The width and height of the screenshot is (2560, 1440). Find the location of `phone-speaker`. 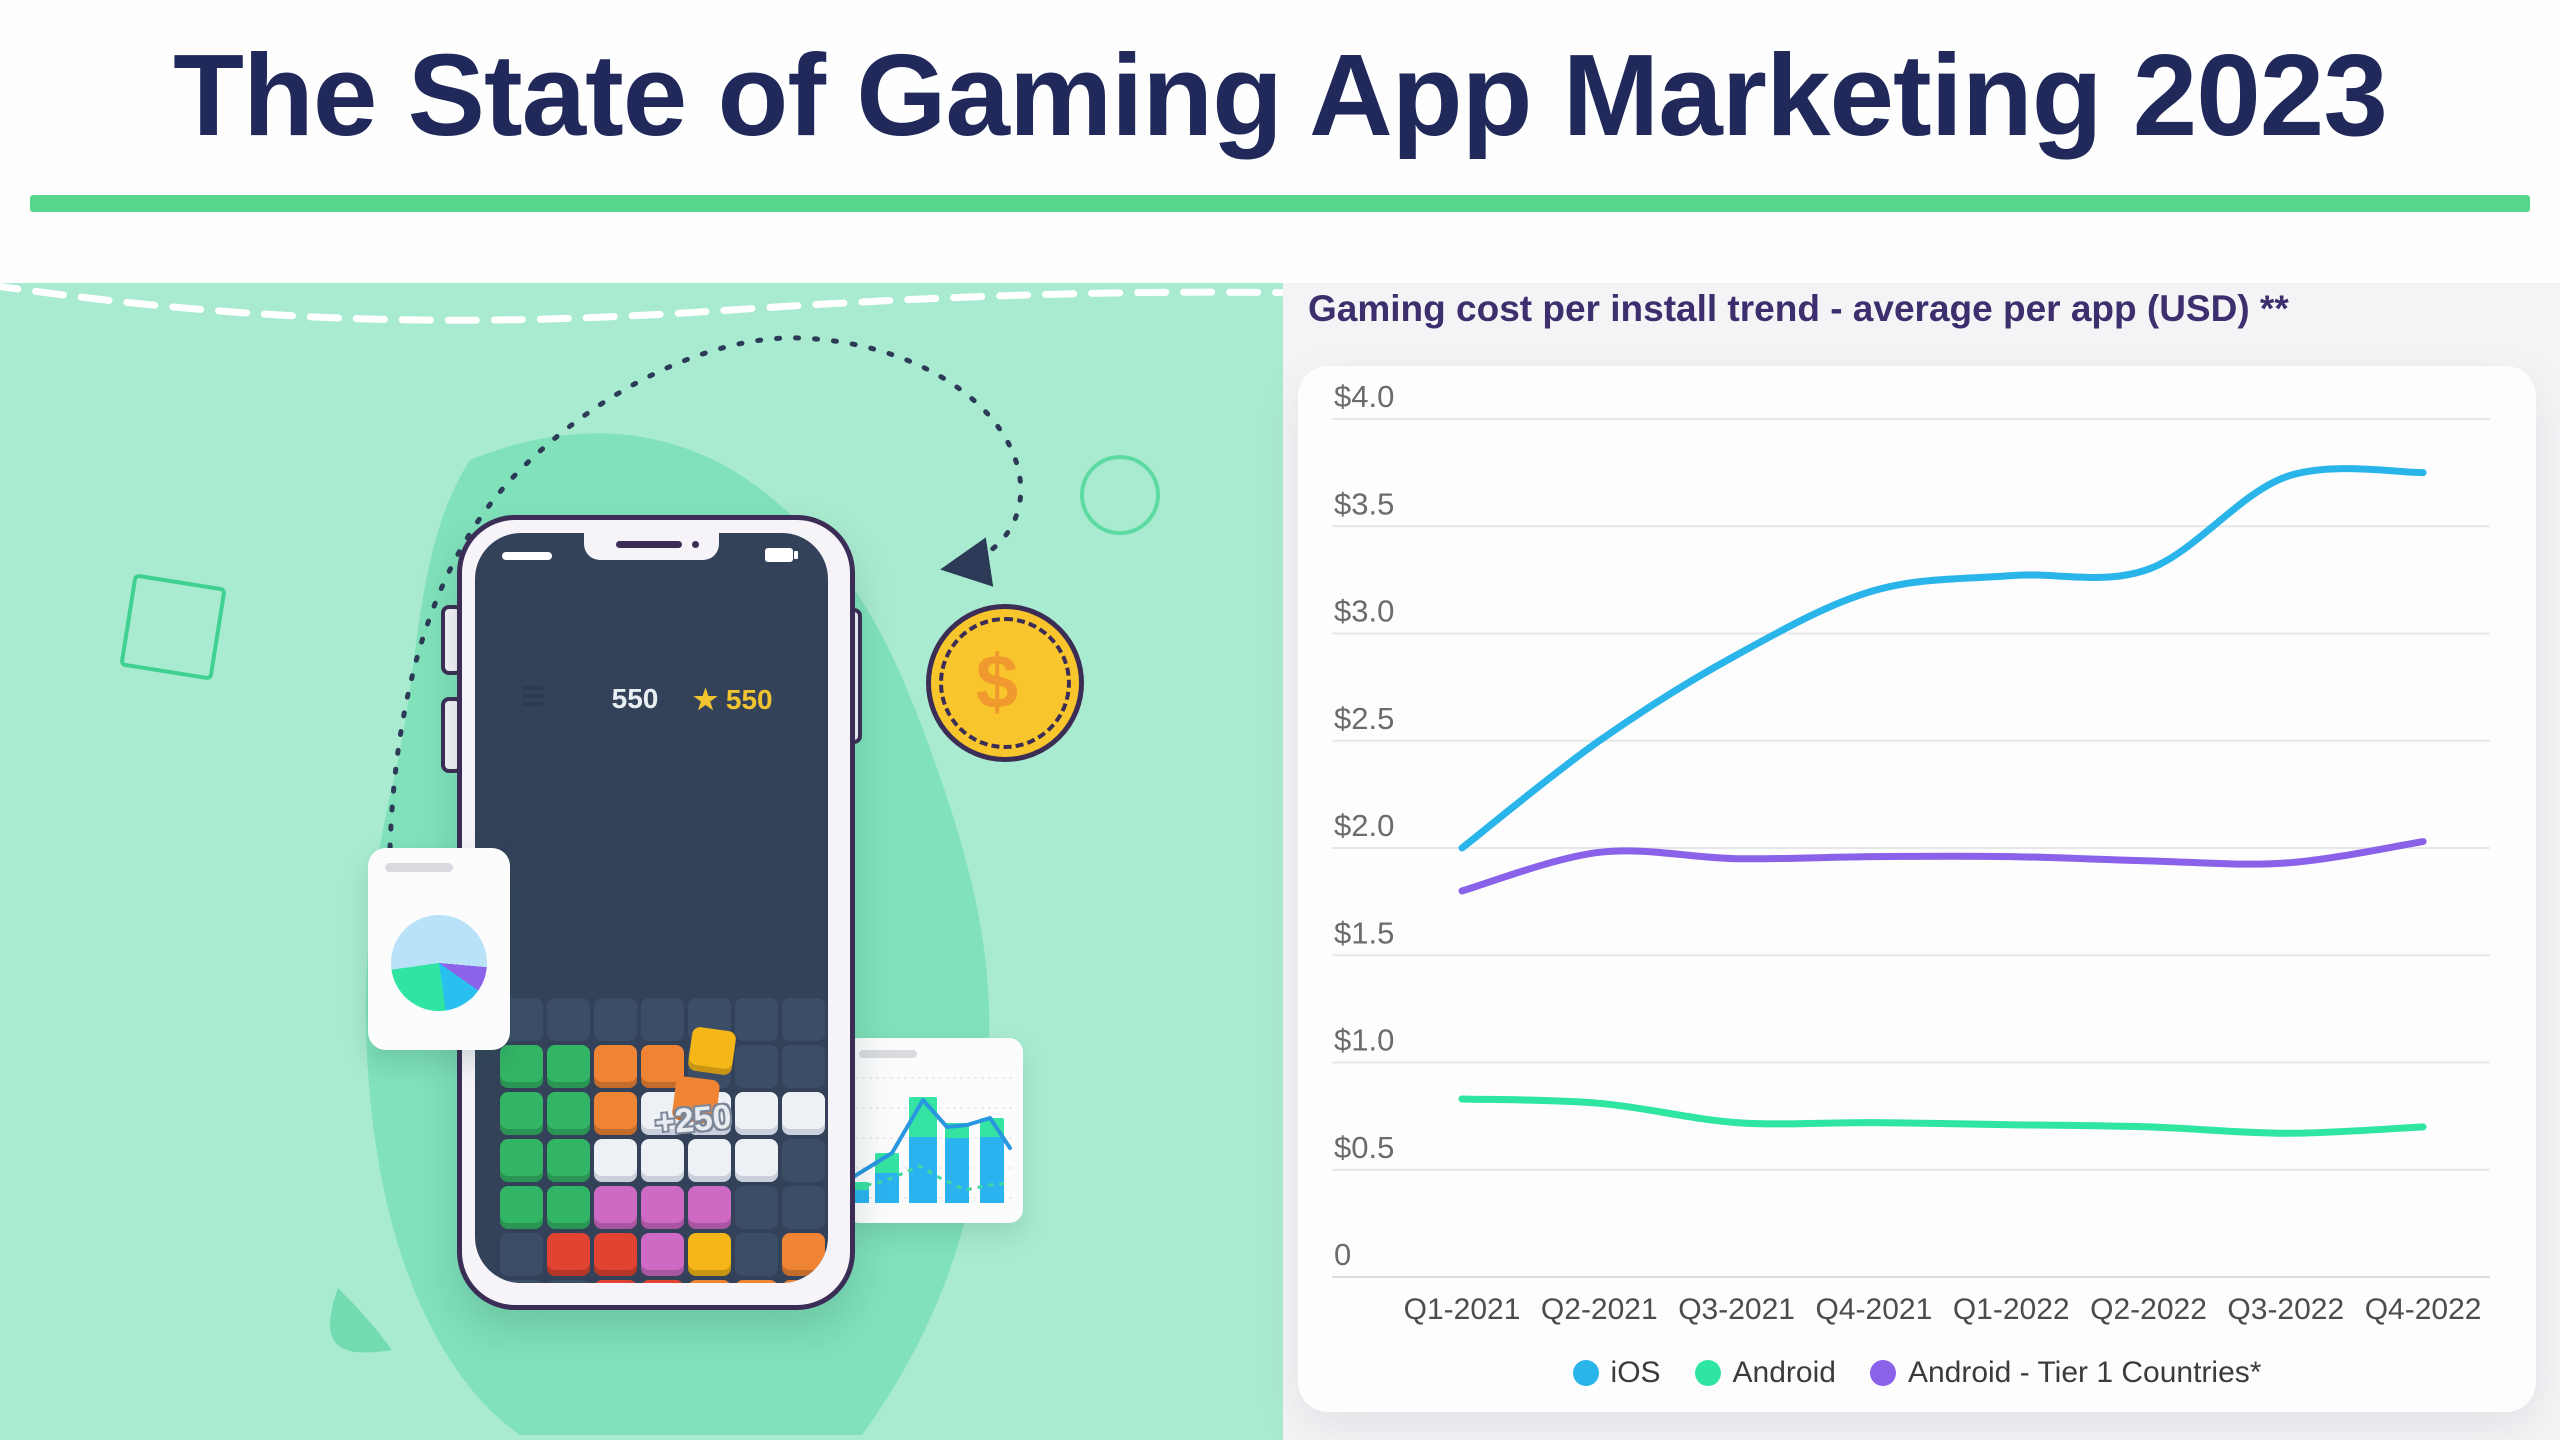

phone-speaker is located at coordinates (649, 544).